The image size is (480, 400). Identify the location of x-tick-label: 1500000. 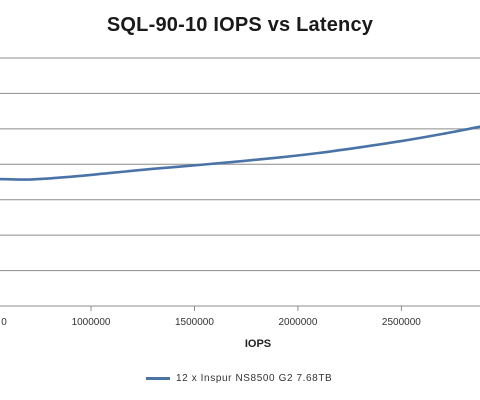
(194, 322).